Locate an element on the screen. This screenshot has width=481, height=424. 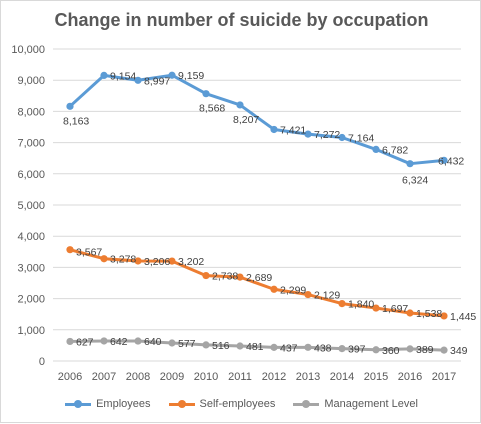
y-tick-label: 5,000 is located at coordinates (31, 206).